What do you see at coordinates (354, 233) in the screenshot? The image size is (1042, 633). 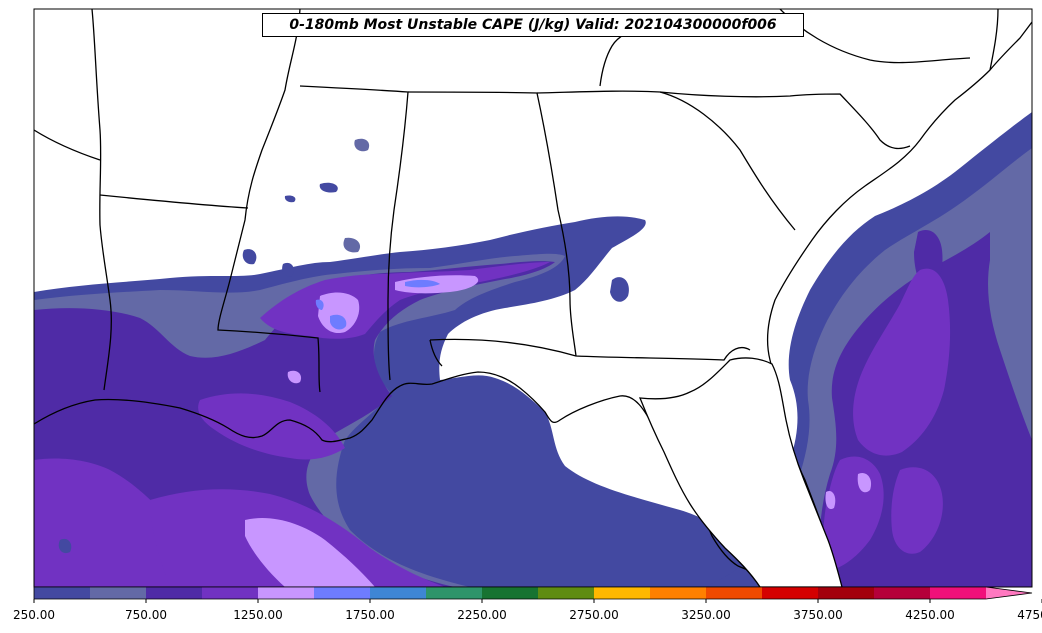 I see `border-ms-al` at bounding box center [354, 233].